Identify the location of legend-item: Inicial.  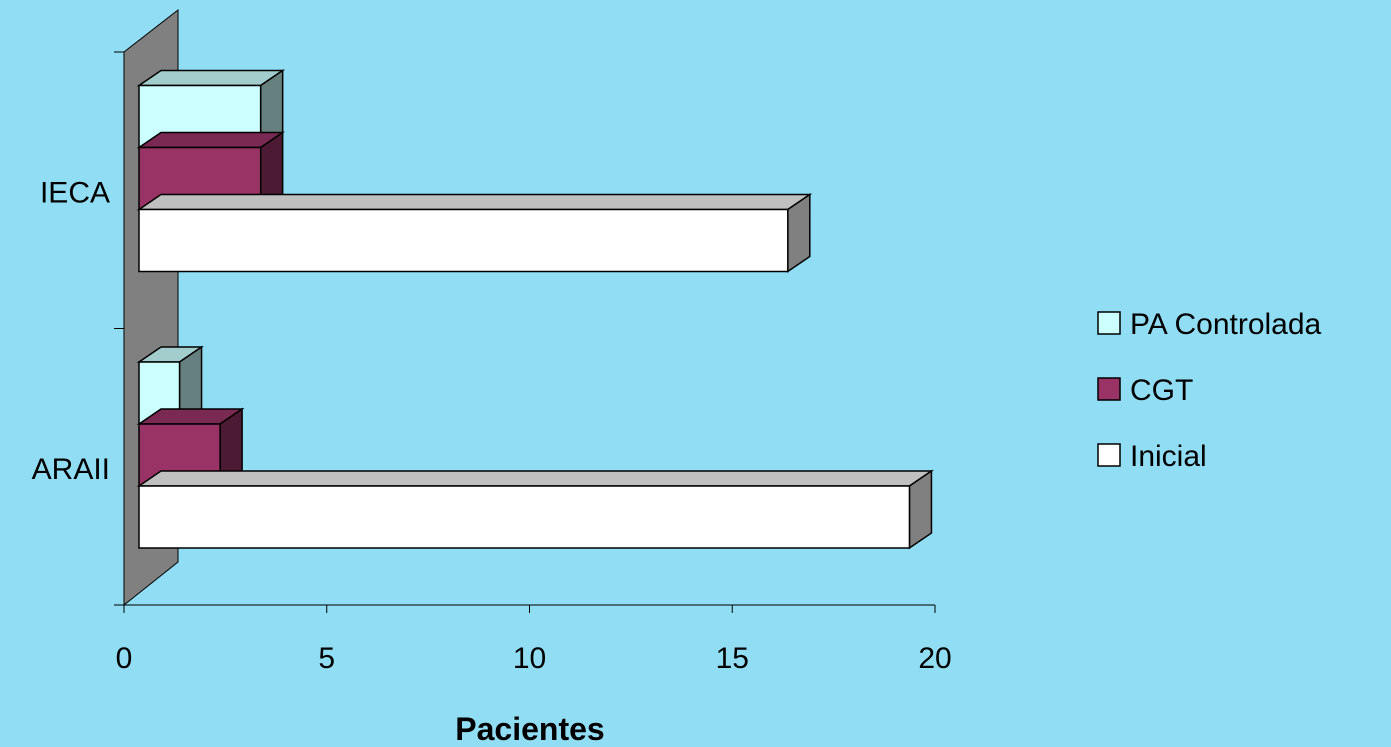
(1152, 456).